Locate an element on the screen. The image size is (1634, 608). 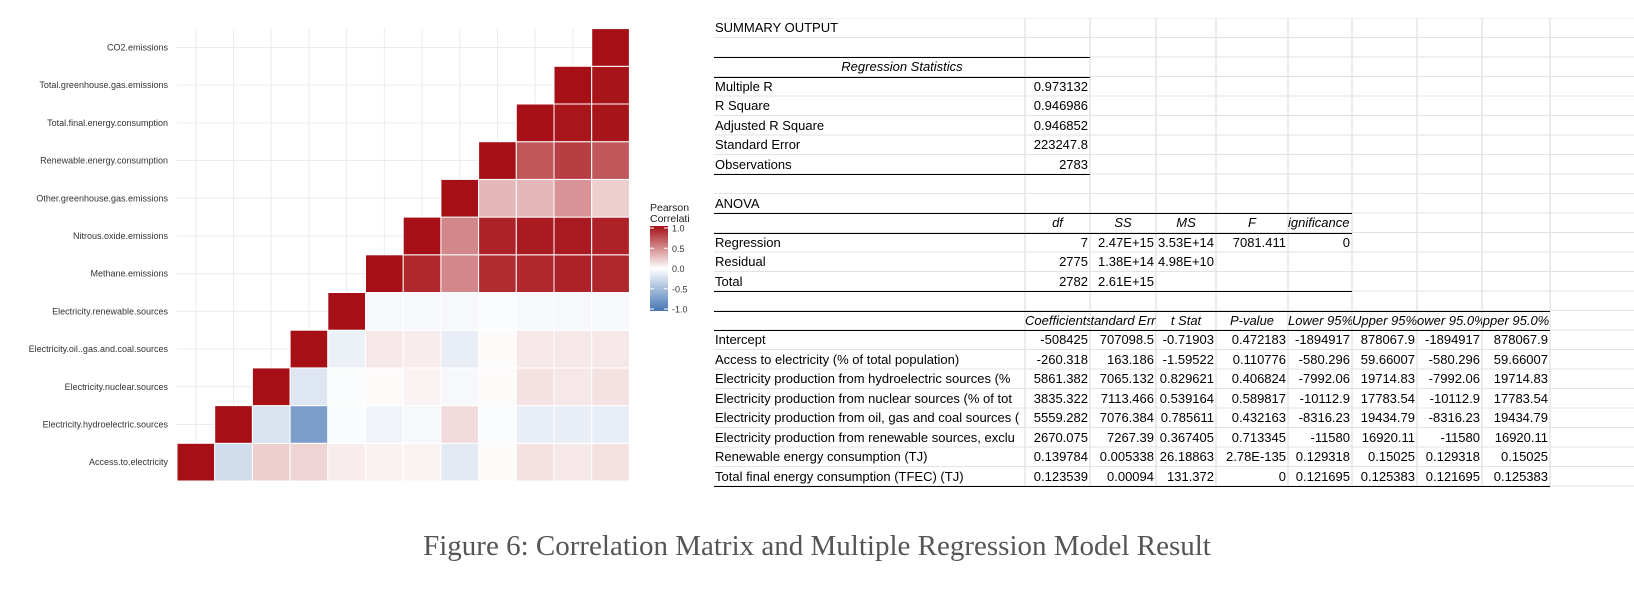
sheet-cell: 2670.075 is located at coordinates (1060, 437).